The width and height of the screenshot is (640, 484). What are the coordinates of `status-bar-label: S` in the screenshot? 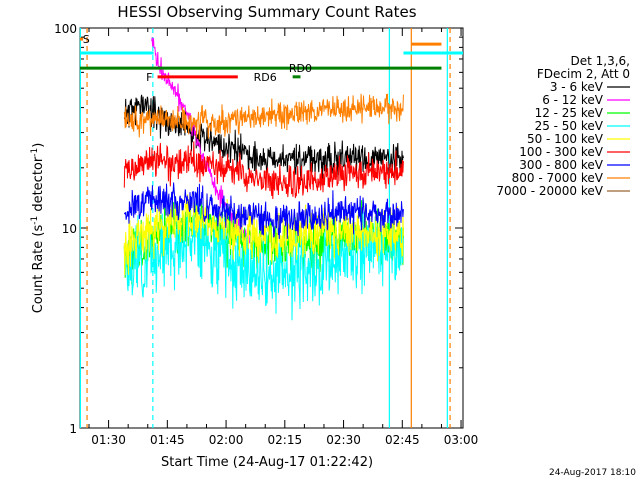 It's located at (86, 39).